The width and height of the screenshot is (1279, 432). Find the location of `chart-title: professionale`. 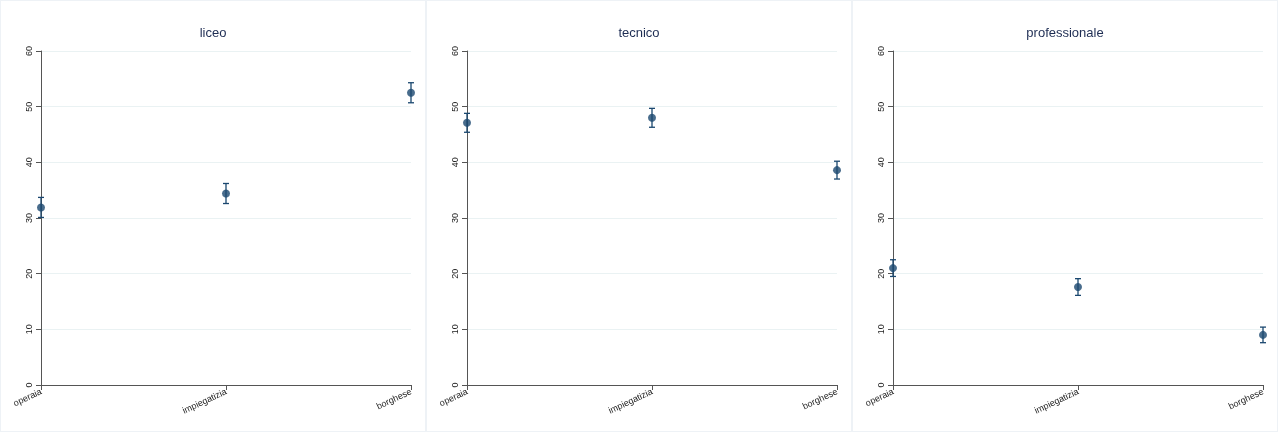

chart-title: professionale is located at coordinates (1065, 32).